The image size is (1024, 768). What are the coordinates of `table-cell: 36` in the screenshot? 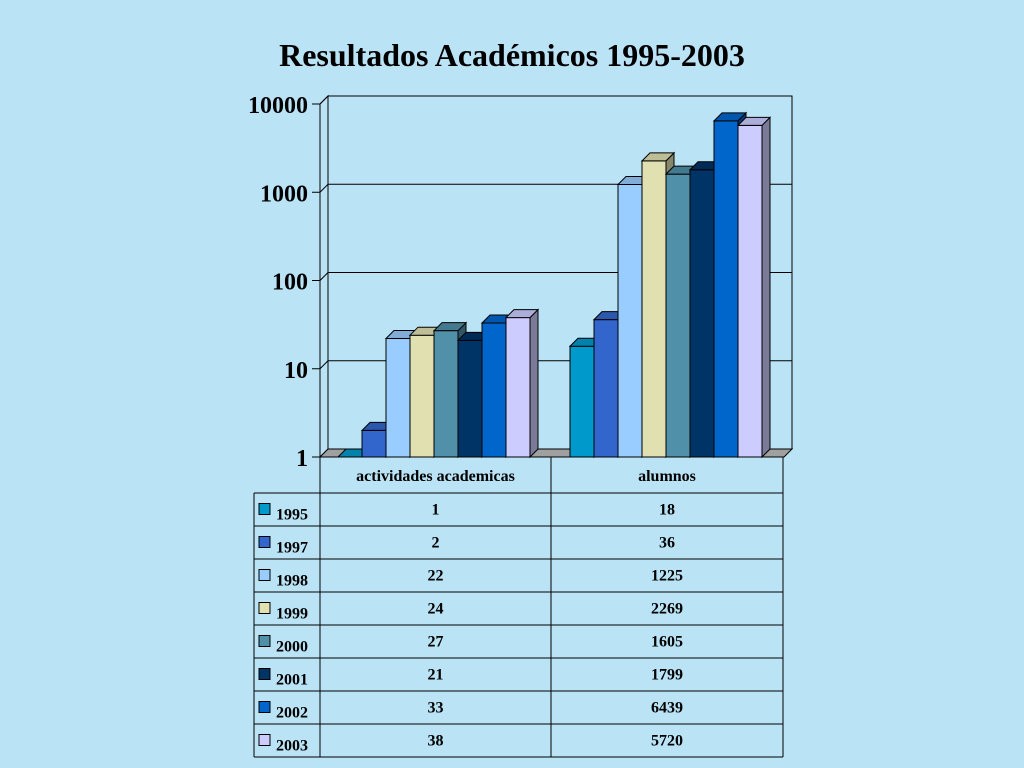 It's located at (667, 543).